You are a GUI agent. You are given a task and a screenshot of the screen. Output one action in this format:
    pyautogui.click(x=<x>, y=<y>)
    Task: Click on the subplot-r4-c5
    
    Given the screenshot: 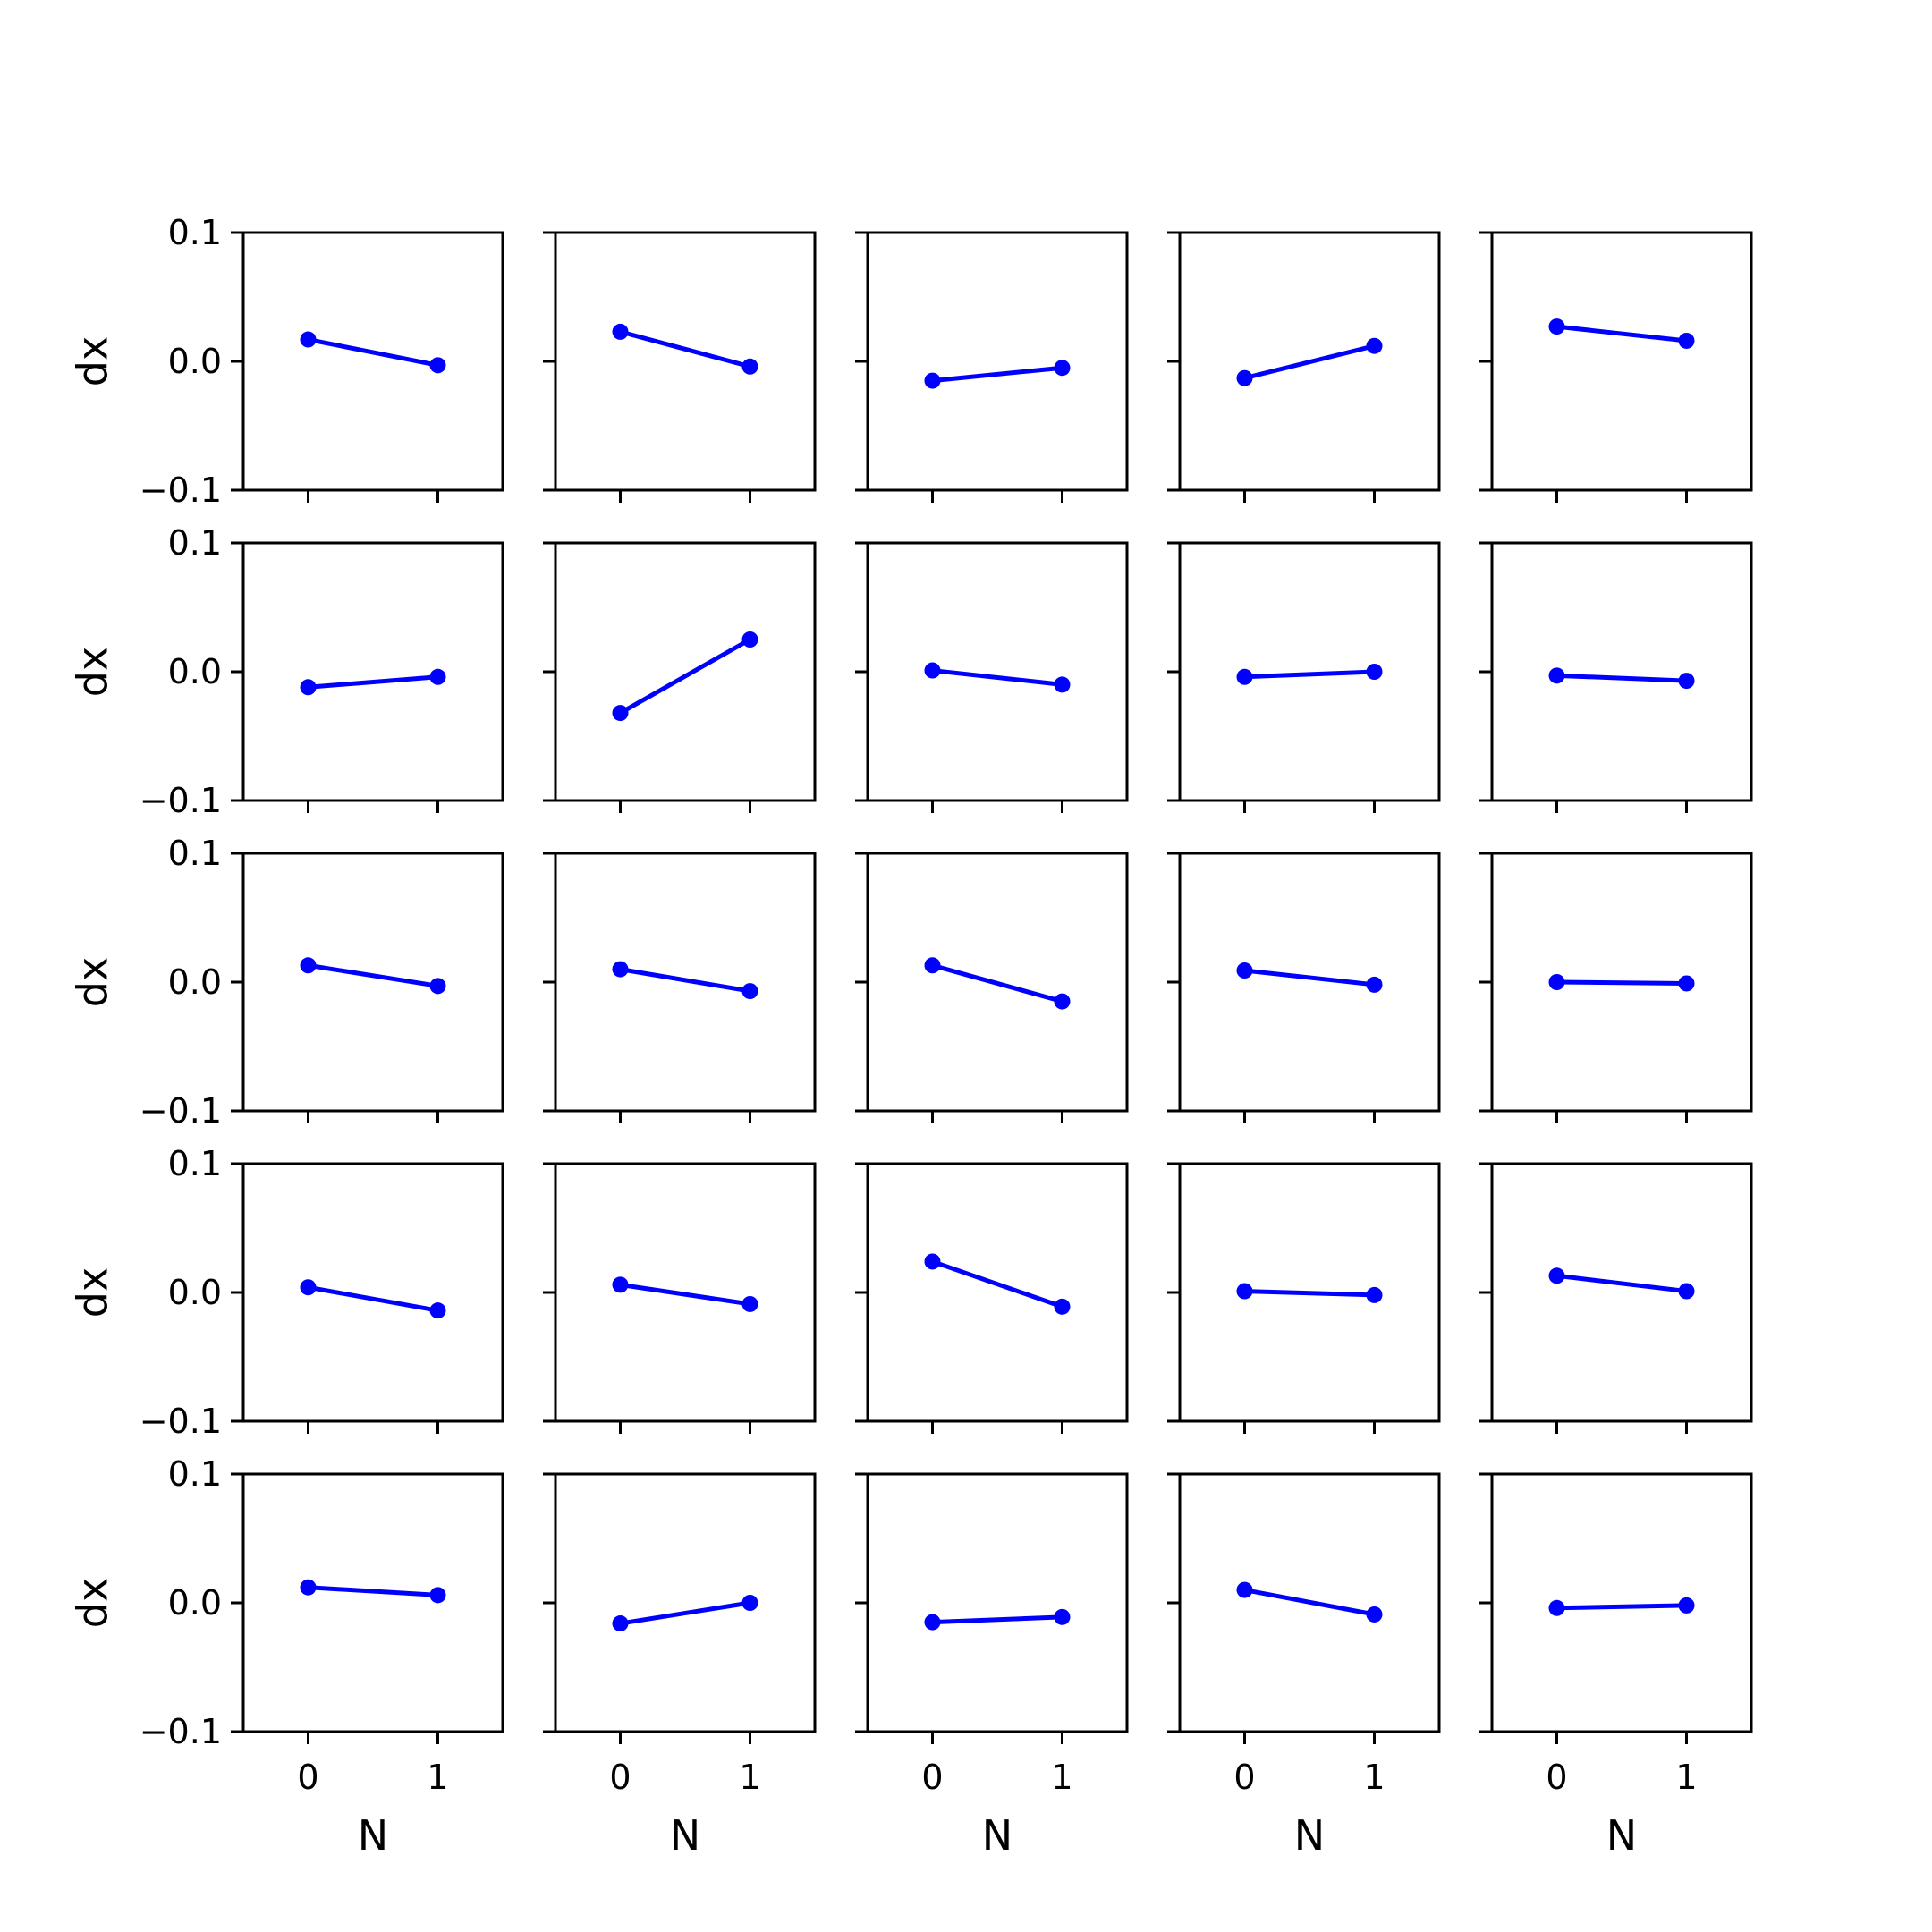 What is the action you would take?
    pyautogui.click(x=1616, y=1298)
    